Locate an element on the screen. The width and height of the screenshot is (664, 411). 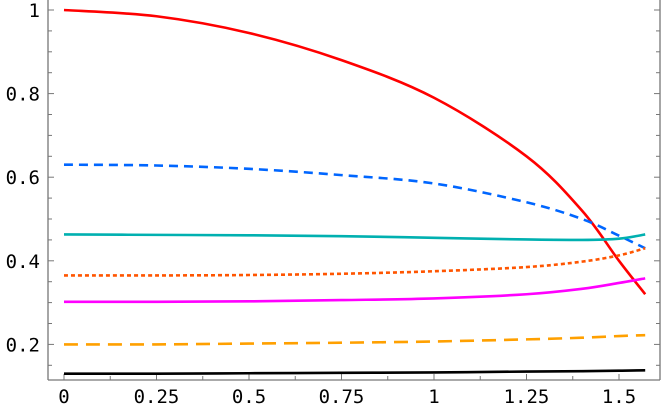
x-tick-label: 1 is located at coordinates (433, 397).